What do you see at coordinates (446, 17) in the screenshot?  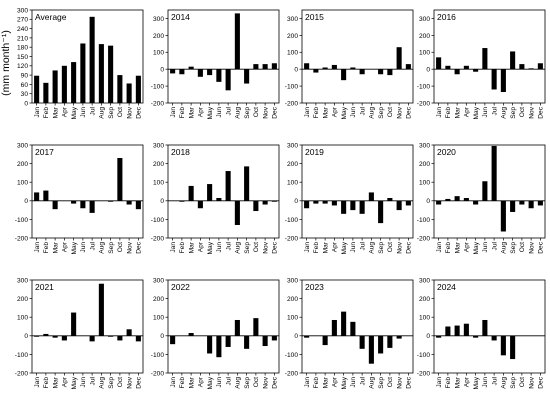 I see `panel-title: 2016` at bounding box center [446, 17].